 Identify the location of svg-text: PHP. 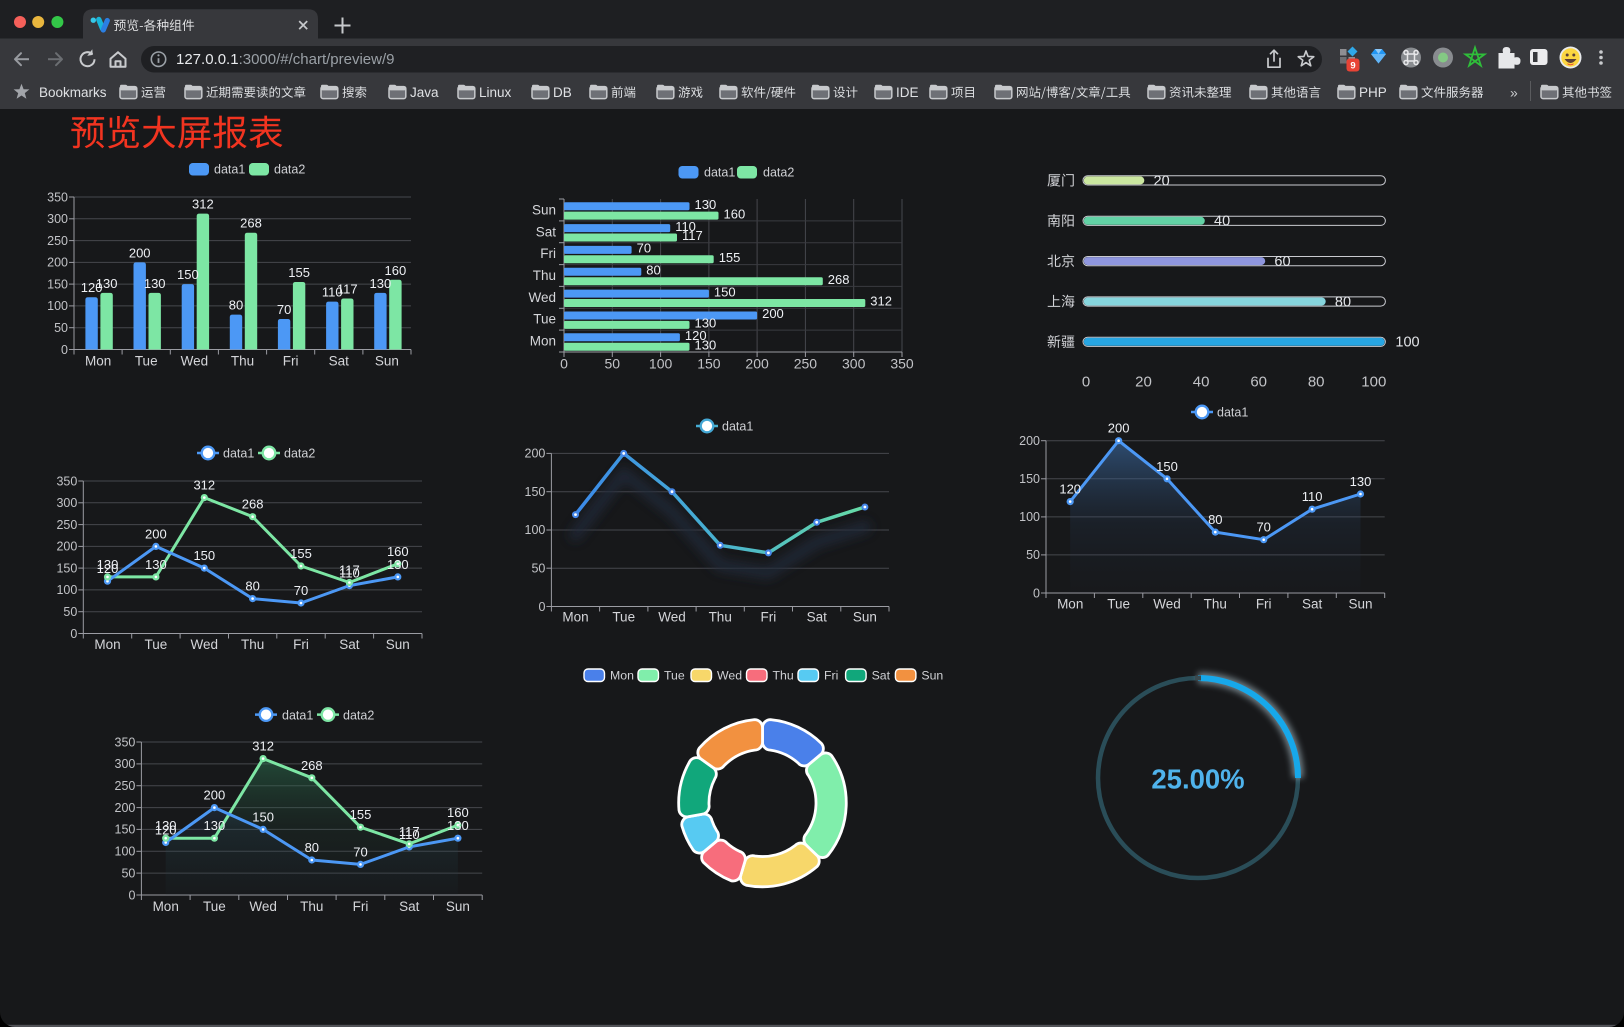
(1373, 92).